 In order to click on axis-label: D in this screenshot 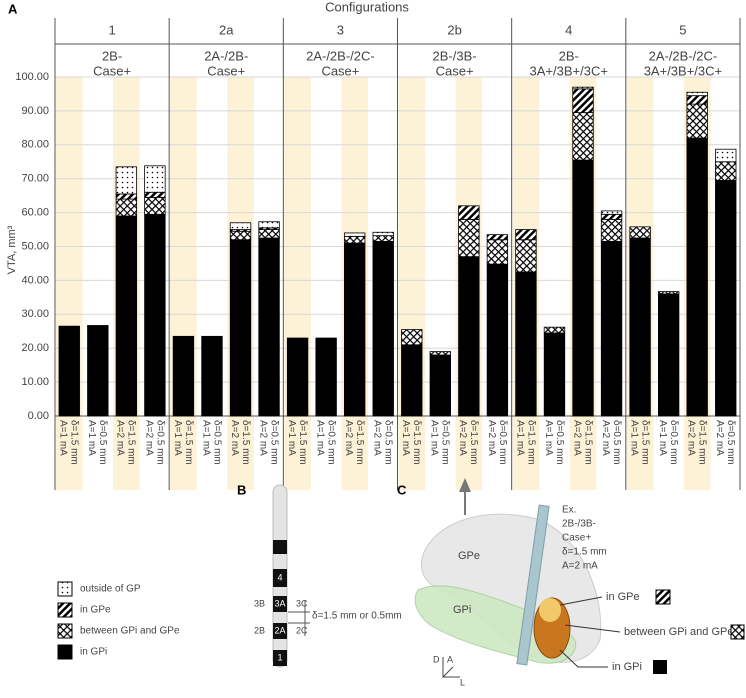, I will do `click(436, 659)`.